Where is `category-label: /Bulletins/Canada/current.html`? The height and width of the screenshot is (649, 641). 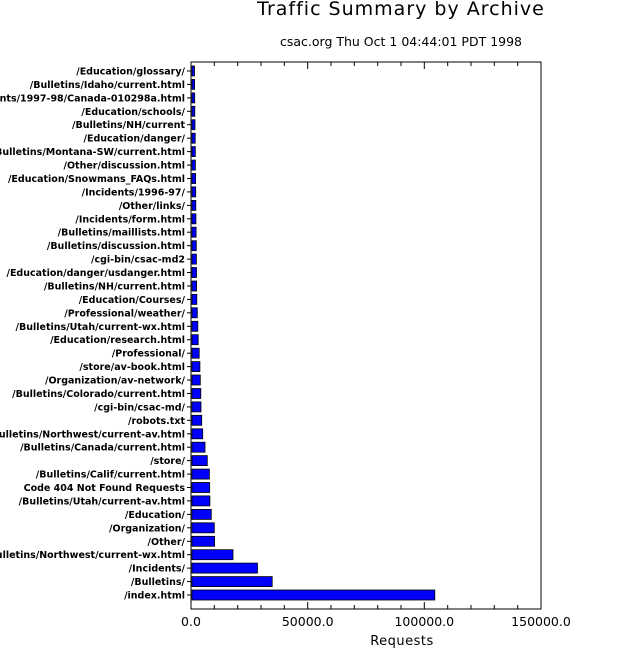 category-label: /Bulletins/Canada/current.html is located at coordinates (102, 448).